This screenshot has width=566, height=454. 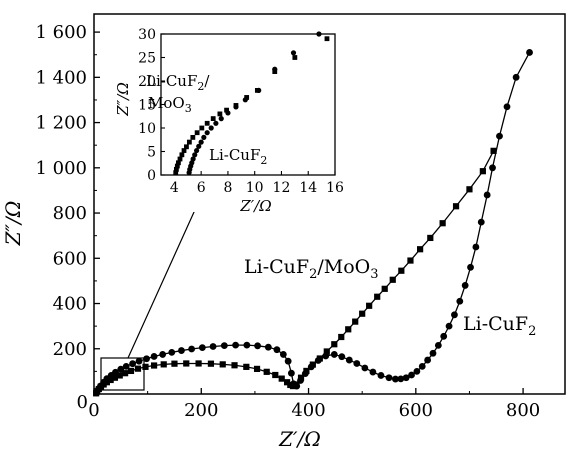 What do you see at coordinates (82, 402) in the screenshot?
I see `y-tick-label-zero: 0` at bounding box center [82, 402].